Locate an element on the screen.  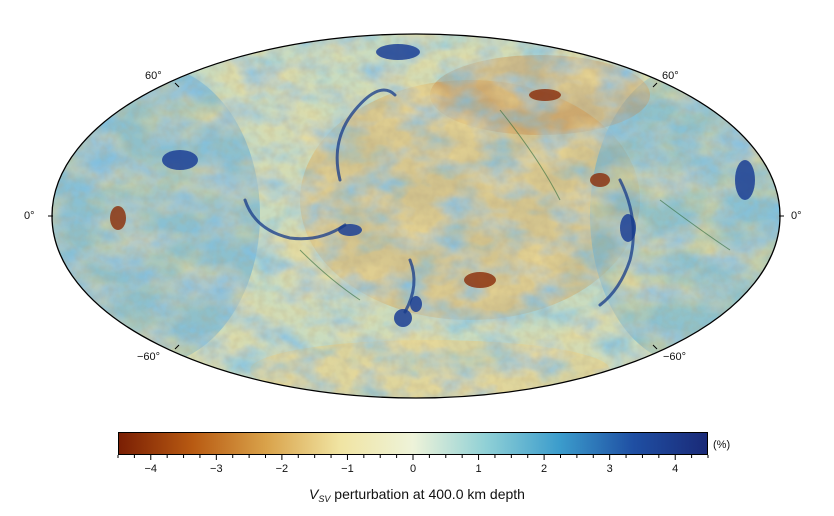
title-subscript: SV is located at coordinates (324, 499).